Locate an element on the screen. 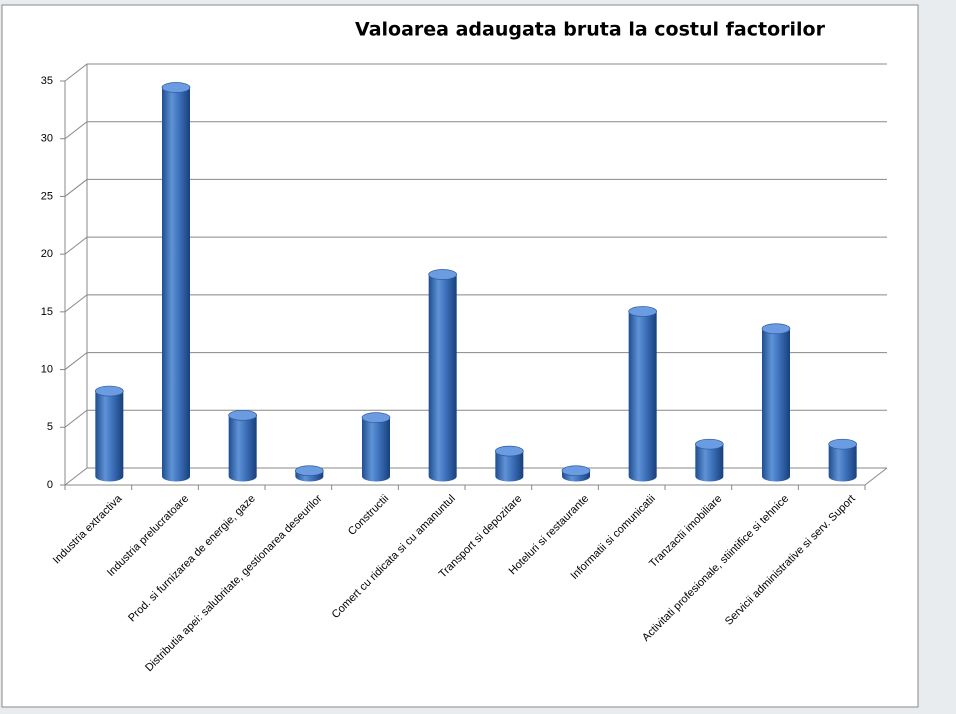  y-tick-label: 5 is located at coordinates (50, 427).